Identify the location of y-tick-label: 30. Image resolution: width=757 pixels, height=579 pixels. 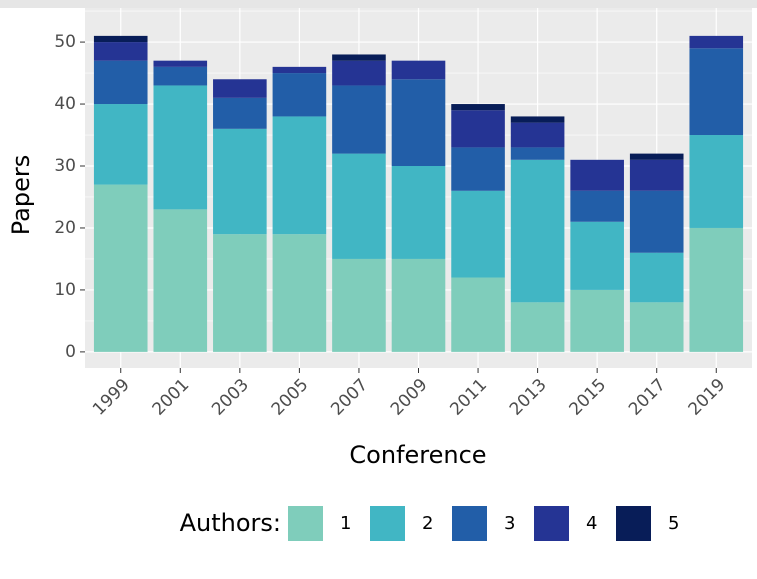
(65, 166).